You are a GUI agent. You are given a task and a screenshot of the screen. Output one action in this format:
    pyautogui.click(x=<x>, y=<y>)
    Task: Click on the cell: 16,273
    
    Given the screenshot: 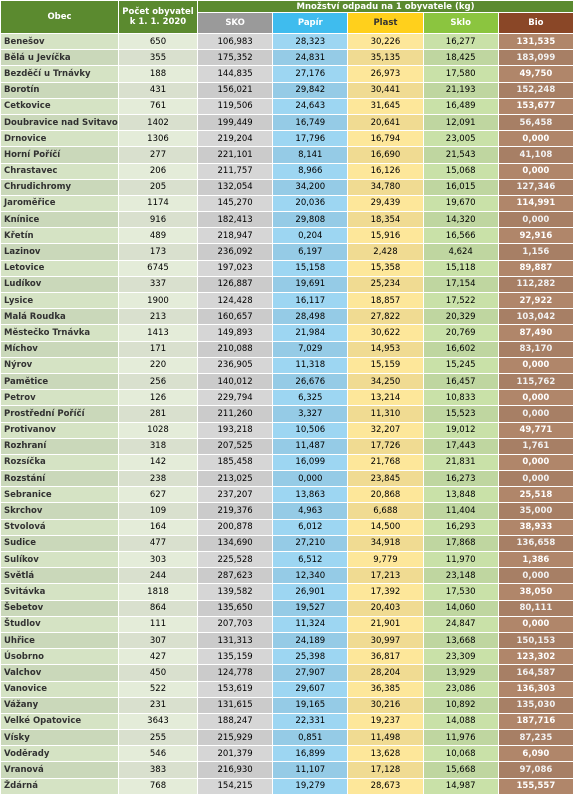 What is the action you would take?
    pyautogui.click(x=460, y=479)
    